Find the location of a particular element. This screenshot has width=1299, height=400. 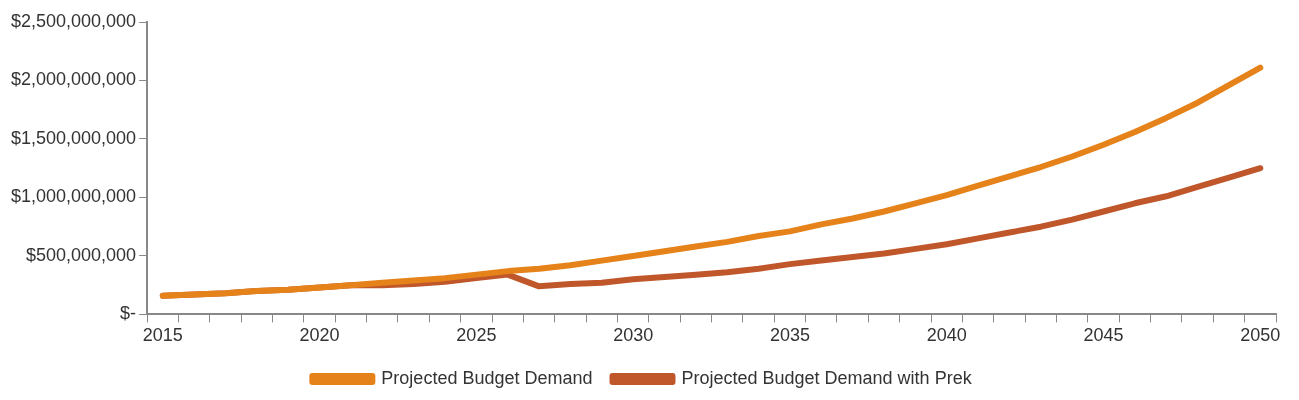

y-tick-label: $- is located at coordinates (128, 313).